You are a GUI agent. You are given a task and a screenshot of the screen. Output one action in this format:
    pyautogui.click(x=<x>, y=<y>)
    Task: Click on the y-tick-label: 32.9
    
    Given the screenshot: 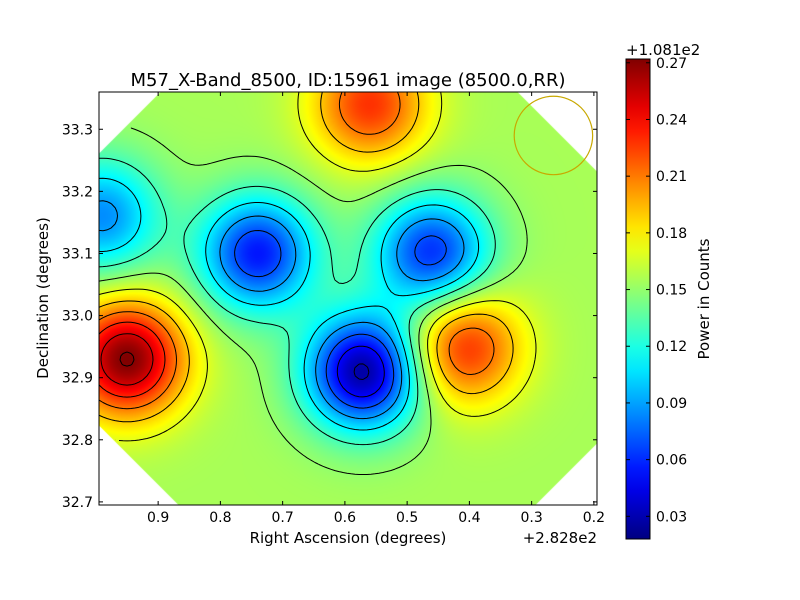 What is the action you would take?
    pyautogui.click(x=77, y=379)
    